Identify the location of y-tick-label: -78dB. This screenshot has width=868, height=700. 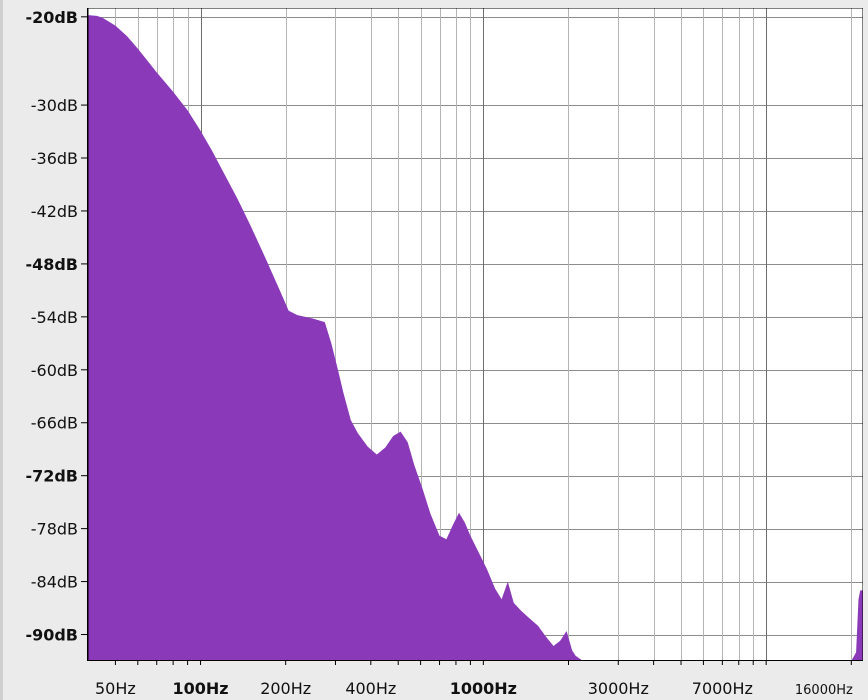
(54, 529).